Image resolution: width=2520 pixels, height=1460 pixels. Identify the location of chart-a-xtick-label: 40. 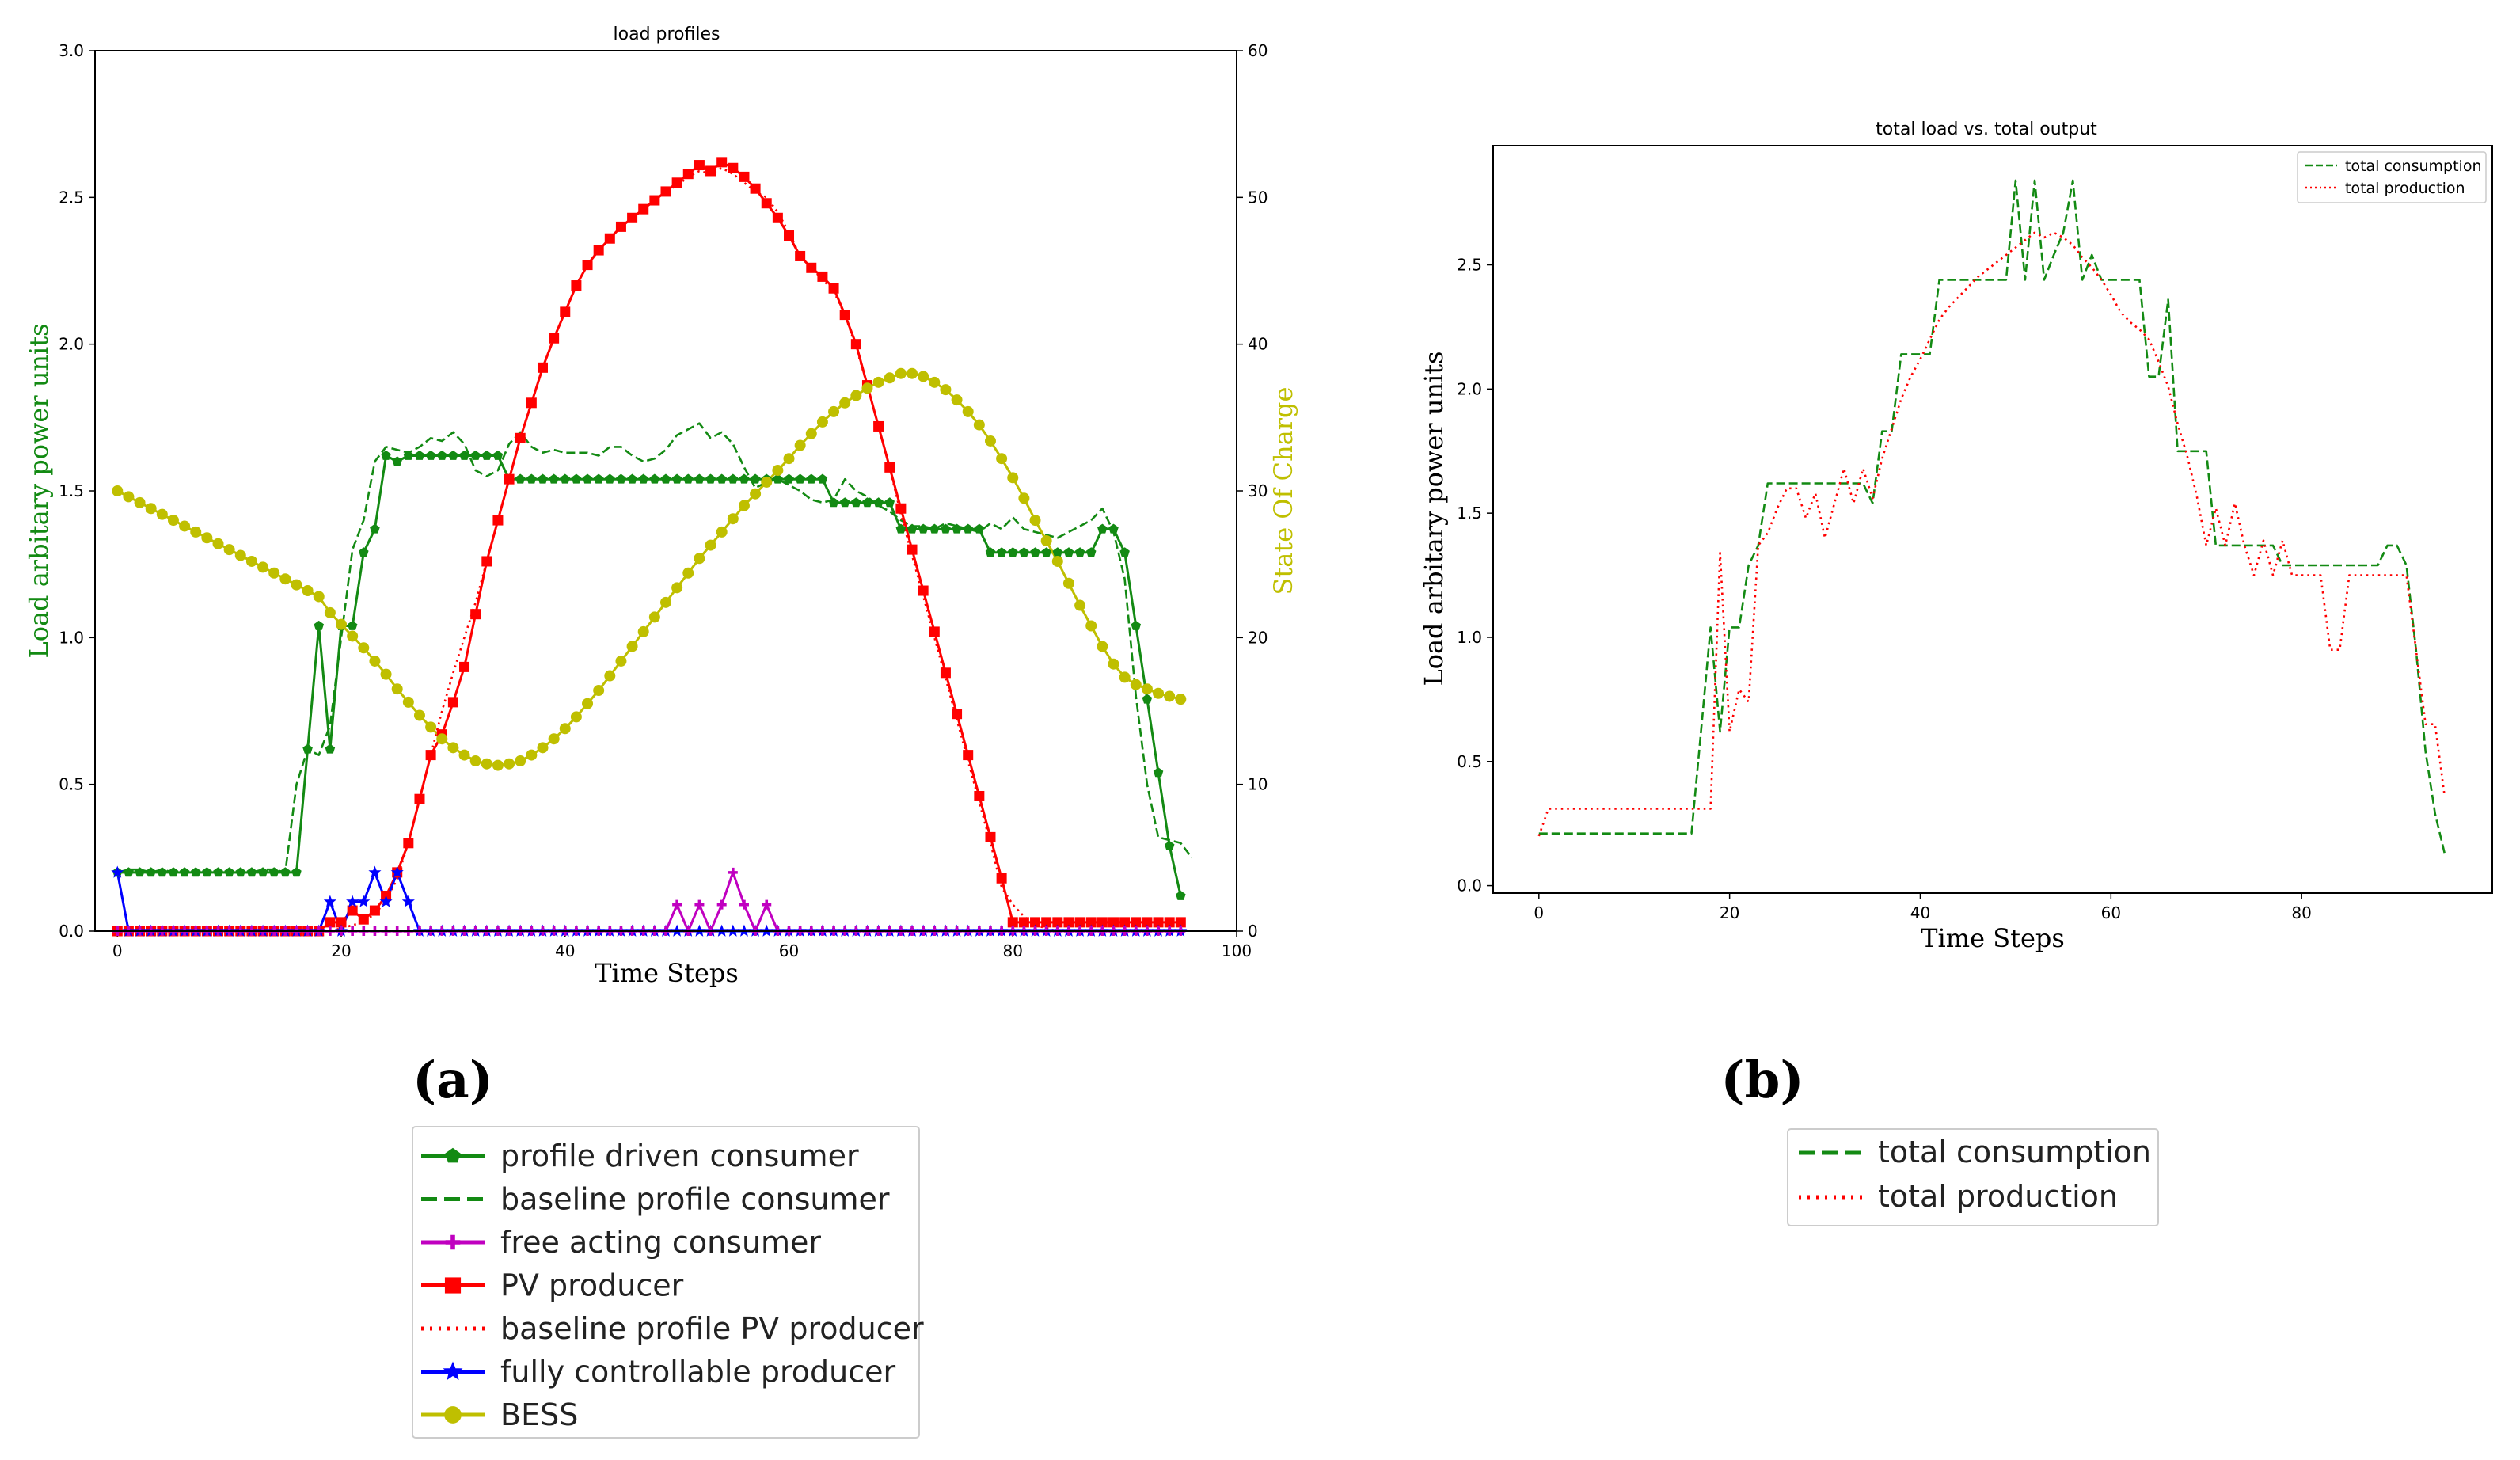
(565, 951).